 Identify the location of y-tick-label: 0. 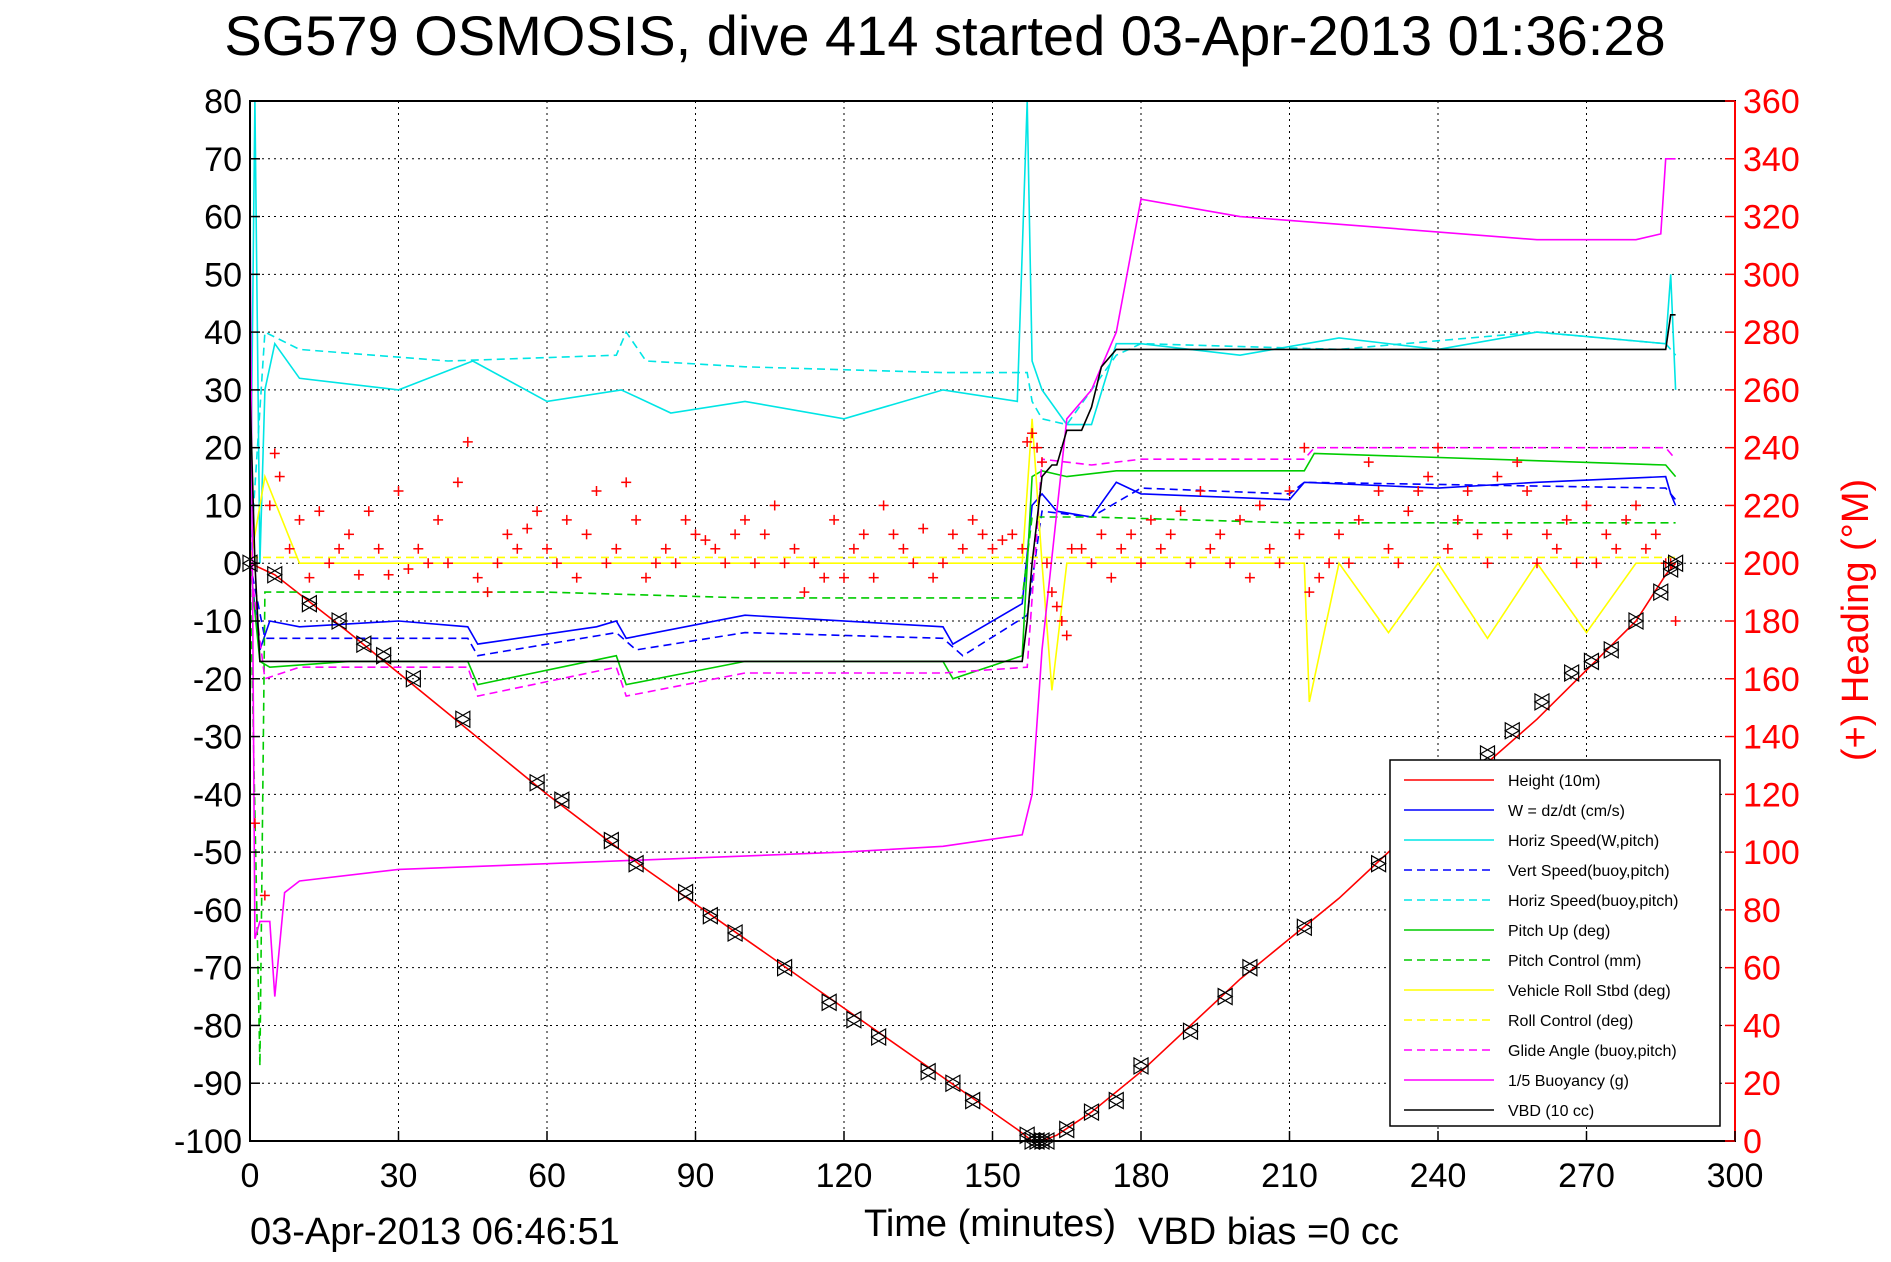
(232, 564).